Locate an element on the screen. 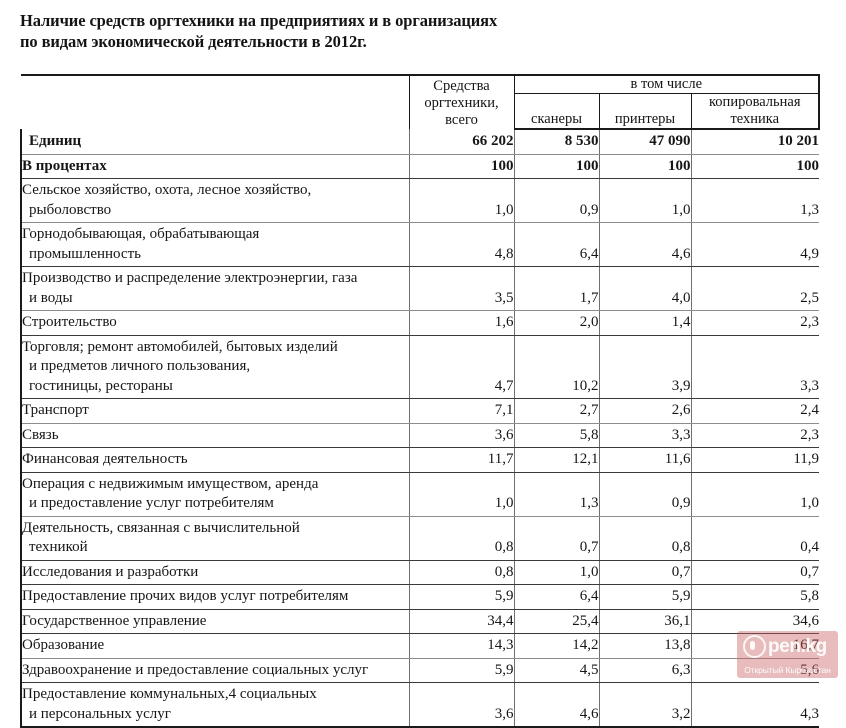 The height and width of the screenshot is (728, 846). header-cell-scanners: сканеры is located at coordinates (556, 111).